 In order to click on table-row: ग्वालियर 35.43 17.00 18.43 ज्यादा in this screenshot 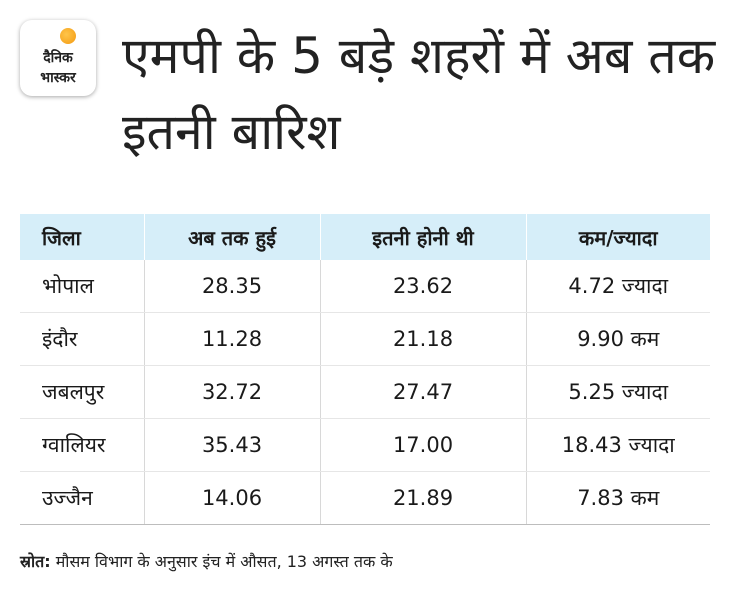, I will do `click(365, 445)`.